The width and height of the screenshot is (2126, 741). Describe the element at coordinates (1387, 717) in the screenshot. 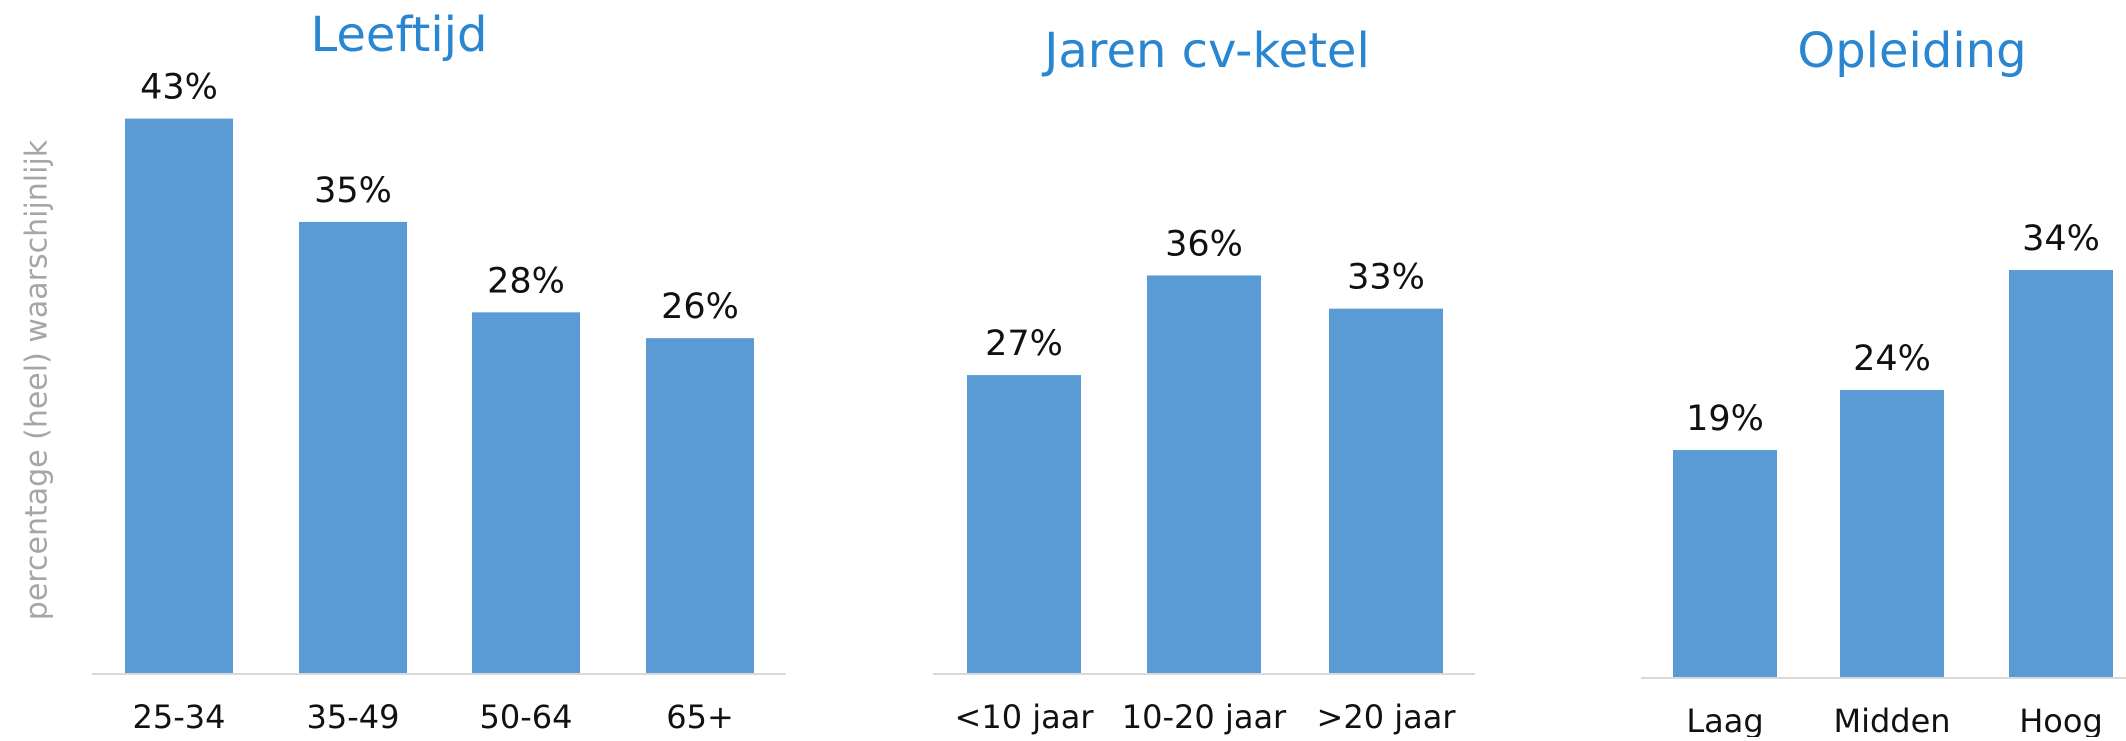

I see `x-tick-label: >20 jaar` at that location.